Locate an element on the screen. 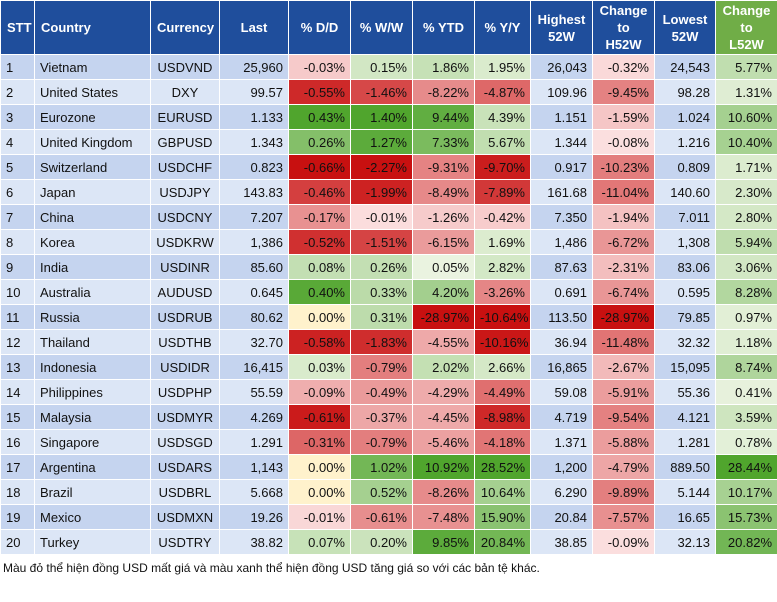 The width and height of the screenshot is (777, 602). table-cell: -6.74% is located at coordinates (623, 292).